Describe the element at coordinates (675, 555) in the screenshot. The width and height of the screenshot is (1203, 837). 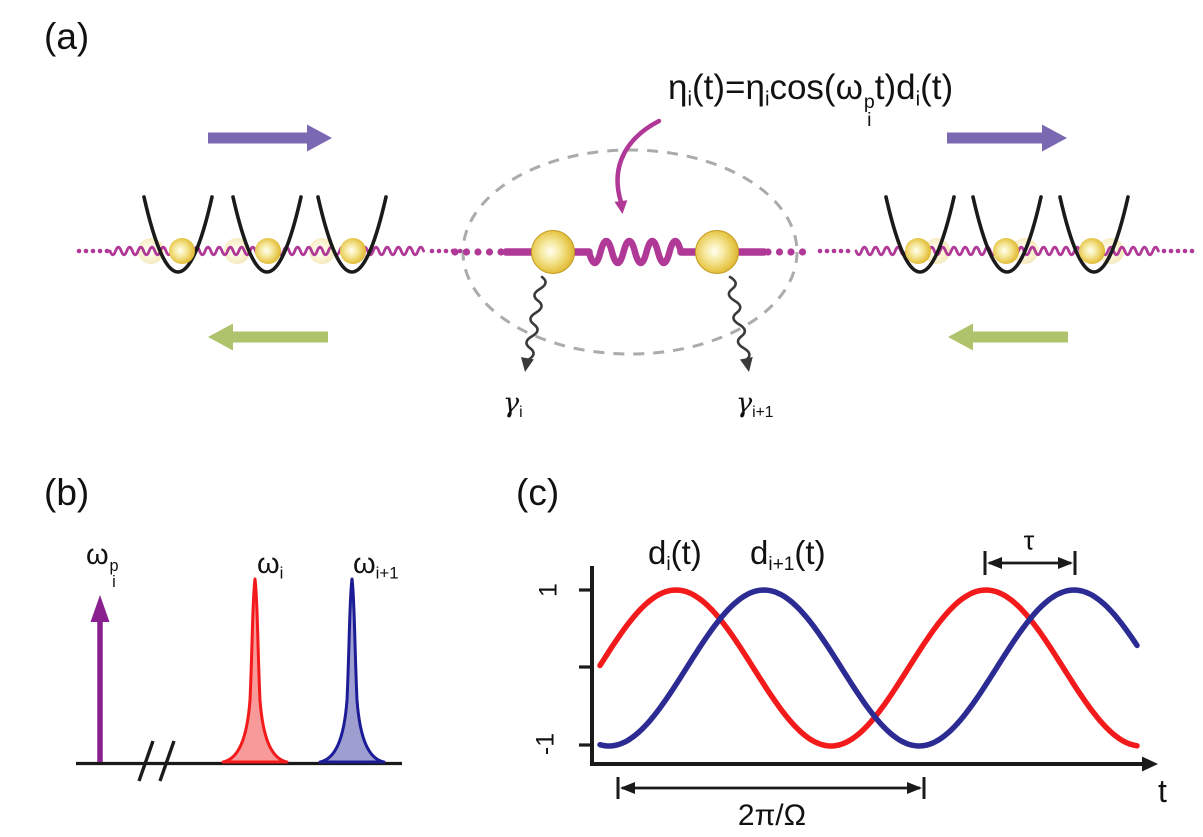
I see `d-i-curve-label: di(t)` at that location.